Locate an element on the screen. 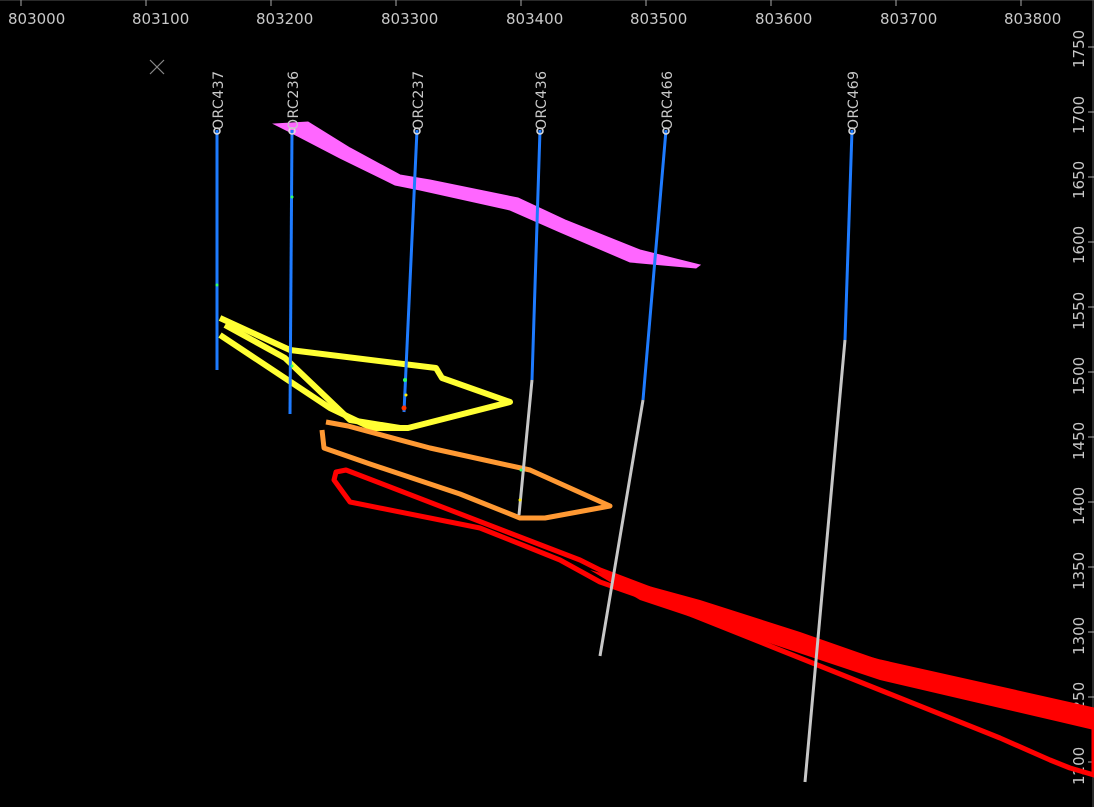  hole-label: ORC237 is located at coordinates (419, 100).